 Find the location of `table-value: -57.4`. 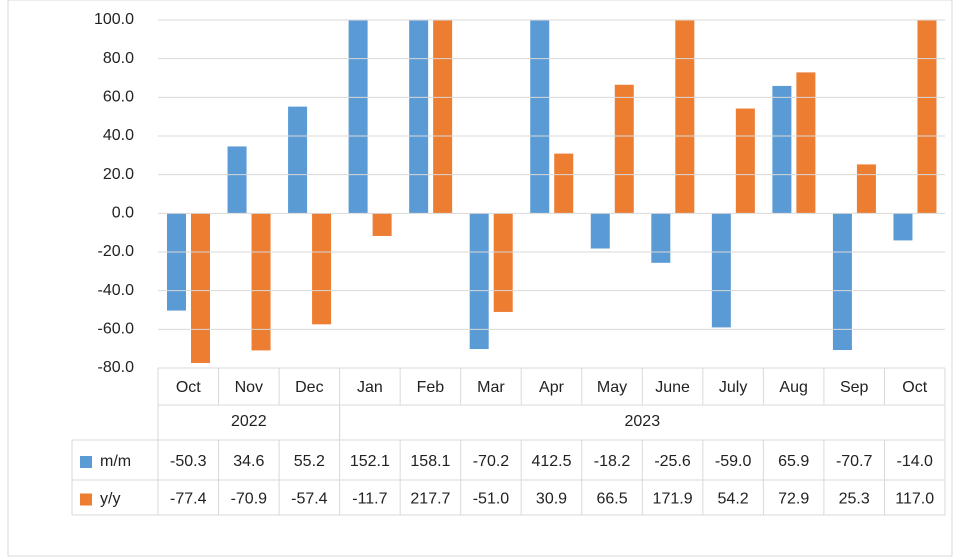

table-value: -57.4 is located at coordinates (309, 499).